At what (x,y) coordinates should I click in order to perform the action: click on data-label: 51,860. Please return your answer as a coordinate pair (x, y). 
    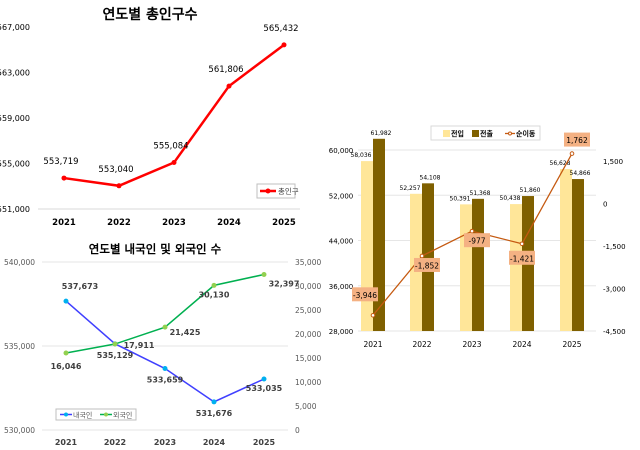
    Looking at the image, I should click on (530, 190).